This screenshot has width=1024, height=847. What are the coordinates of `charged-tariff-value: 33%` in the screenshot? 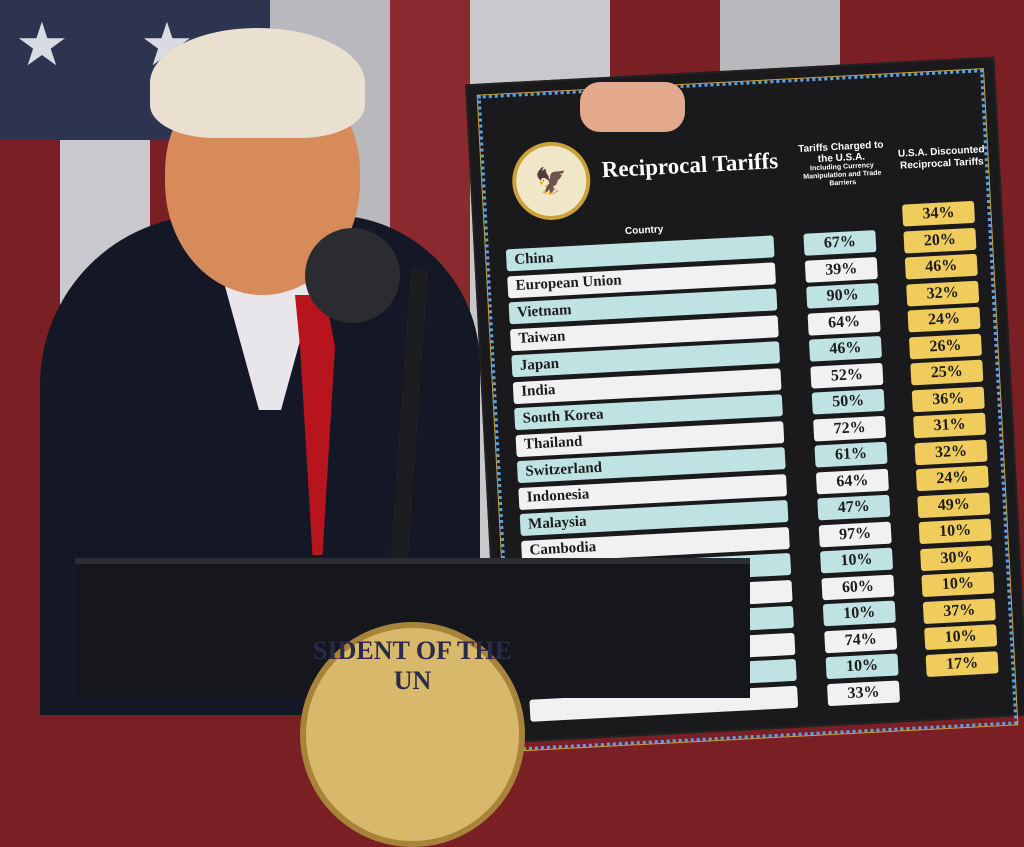 It's located at (863, 692).